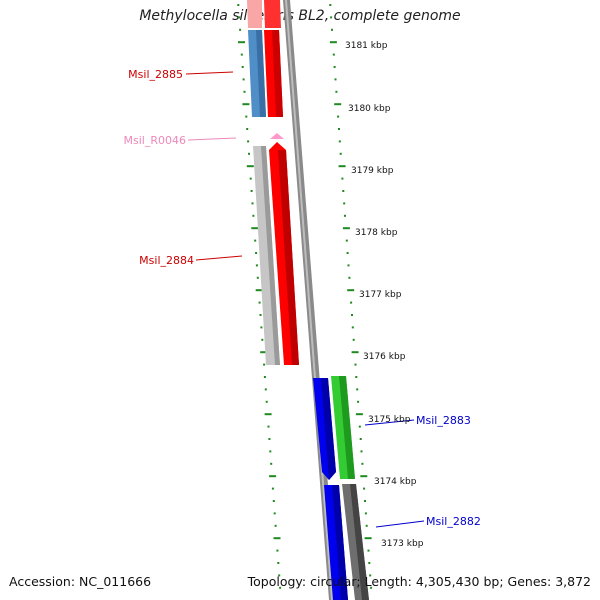  What do you see at coordinates (270, 255) in the screenshot?
I see `gene-gray-cds-shade` at bounding box center [270, 255].